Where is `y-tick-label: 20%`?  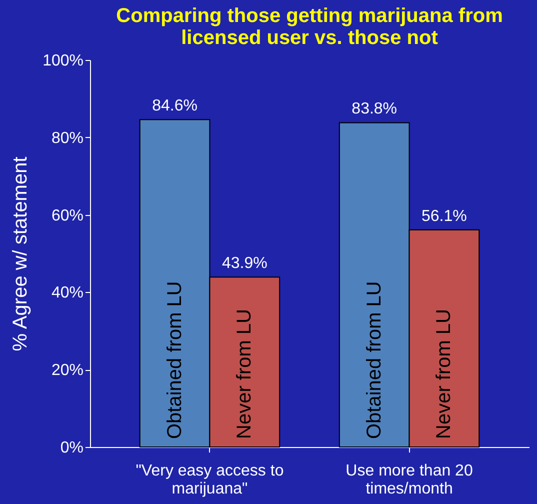
y-tick-label: 20% is located at coordinates (67, 371).